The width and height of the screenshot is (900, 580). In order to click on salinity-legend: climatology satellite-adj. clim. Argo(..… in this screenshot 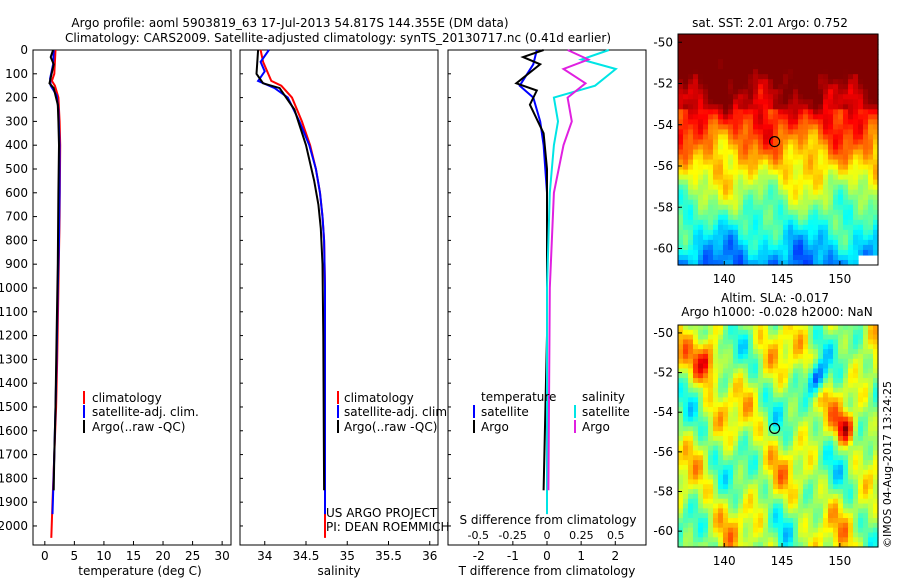, I will do `click(394, 412)`.